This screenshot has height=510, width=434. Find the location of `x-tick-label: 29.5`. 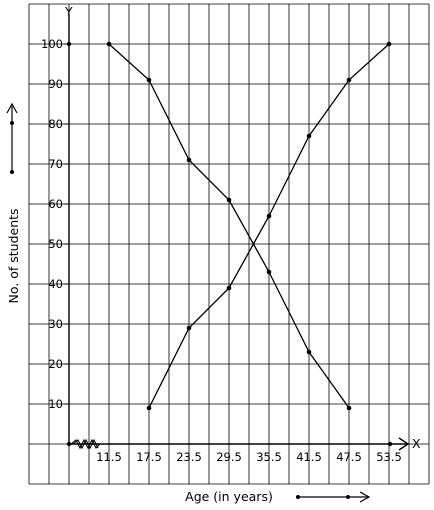

x-tick-label: 29.5 is located at coordinates (229, 457).